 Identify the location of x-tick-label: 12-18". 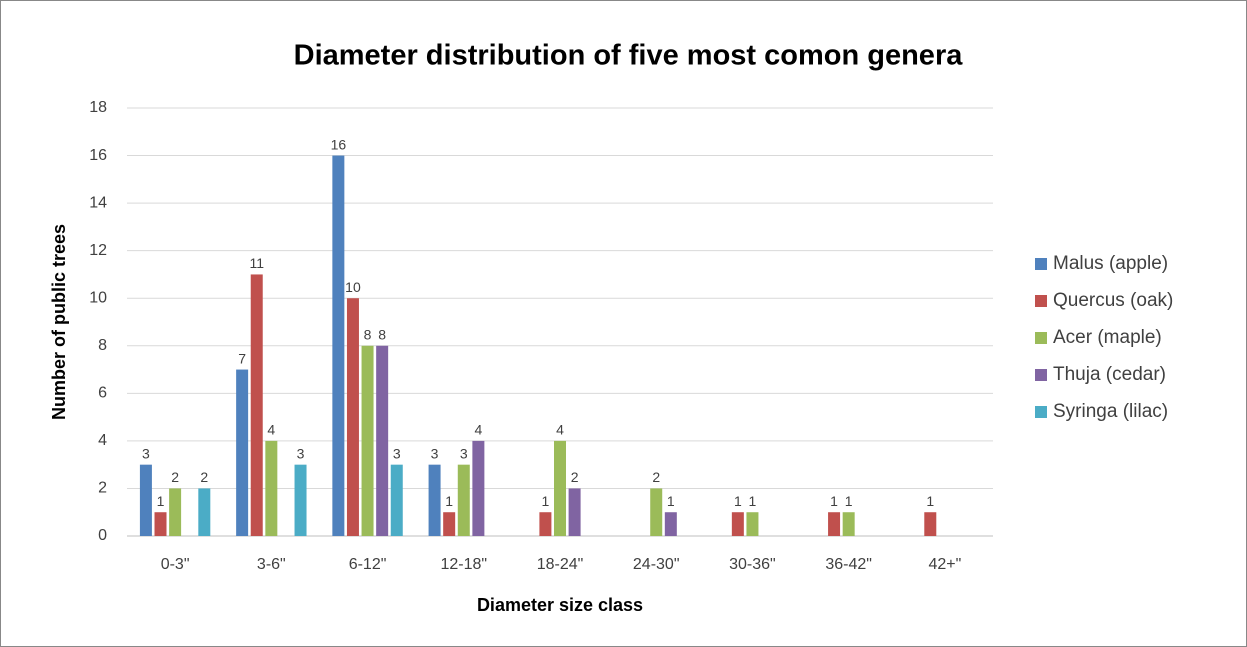
(463, 564).